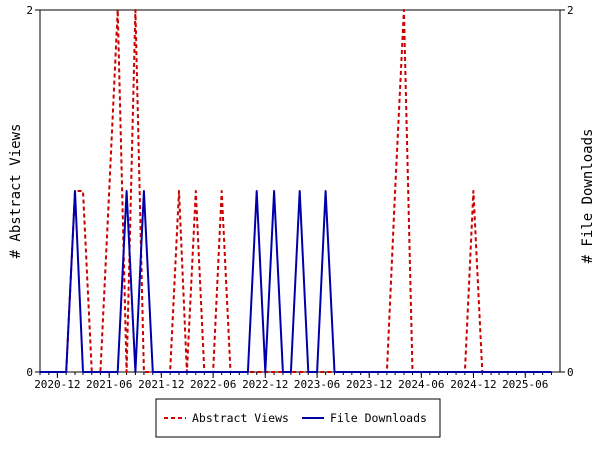  What do you see at coordinates (588, 196) in the screenshot?
I see `y-axis-title-right: # File Downloads` at bounding box center [588, 196].